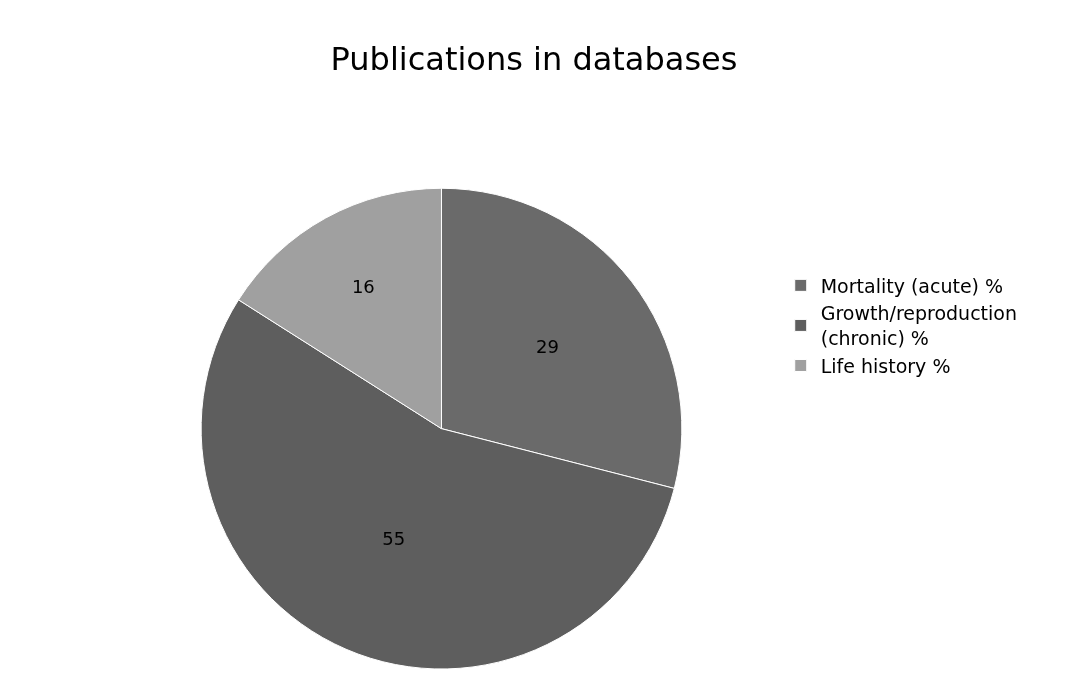  Describe the element at coordinates (885, 365) in the screenshot. I see `legend-label: Life history %` at that location.